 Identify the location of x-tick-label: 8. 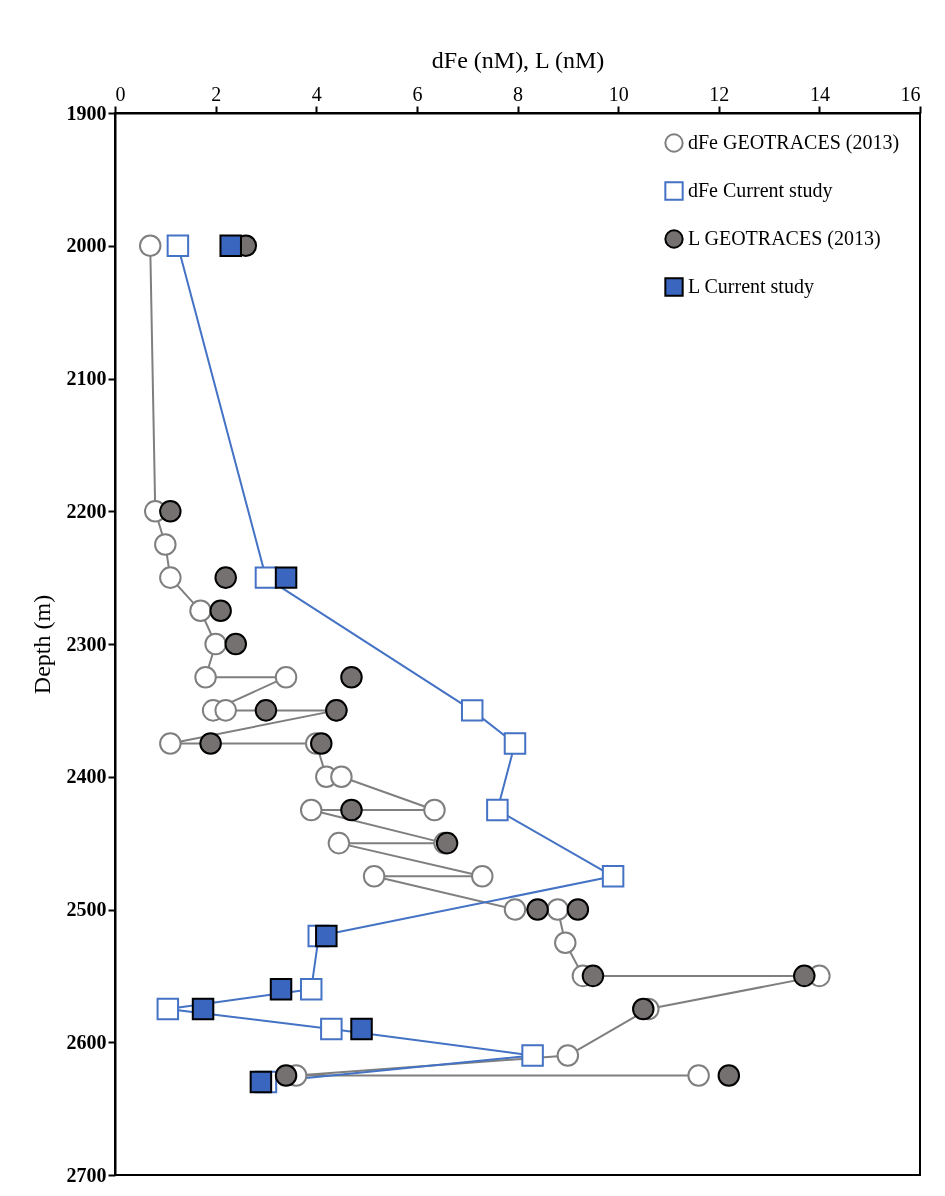
(518, 93).